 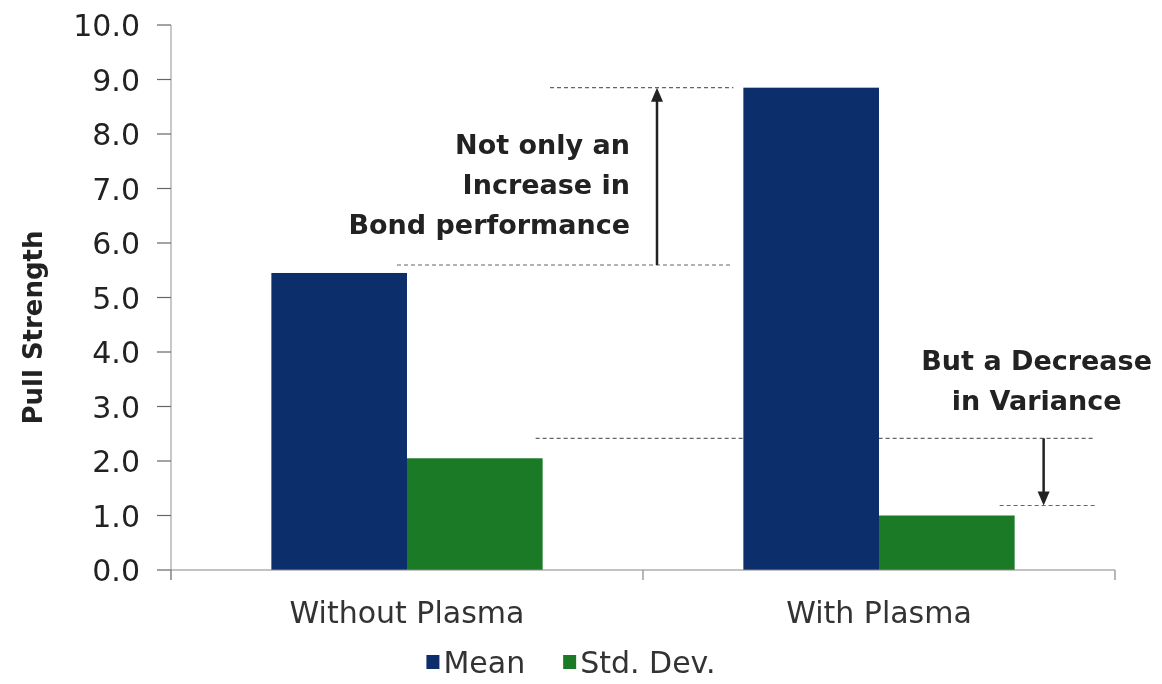 I want to click on y-tick-label: 9.0, so click(x=116, y=79).